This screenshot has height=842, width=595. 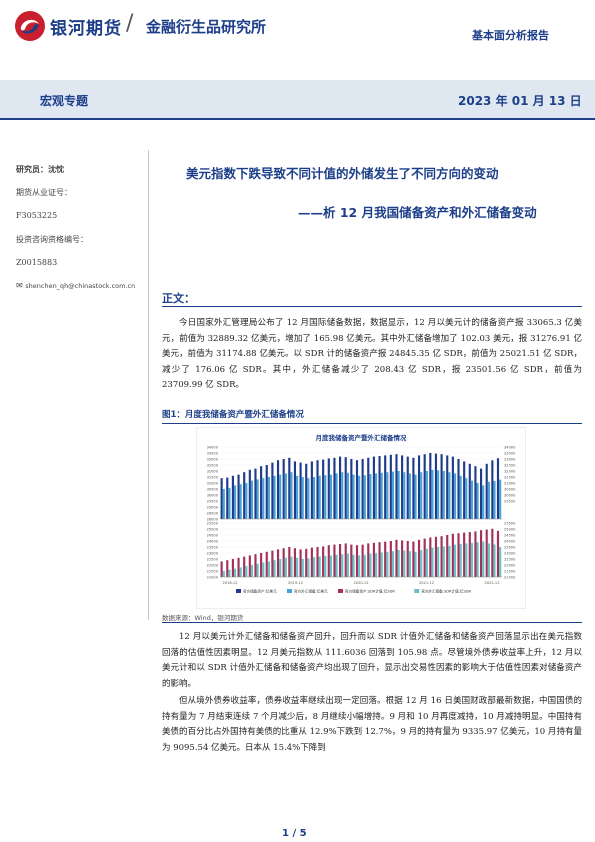 I want to click on y2-tick-label: 25500, so click(x=510, y=524).